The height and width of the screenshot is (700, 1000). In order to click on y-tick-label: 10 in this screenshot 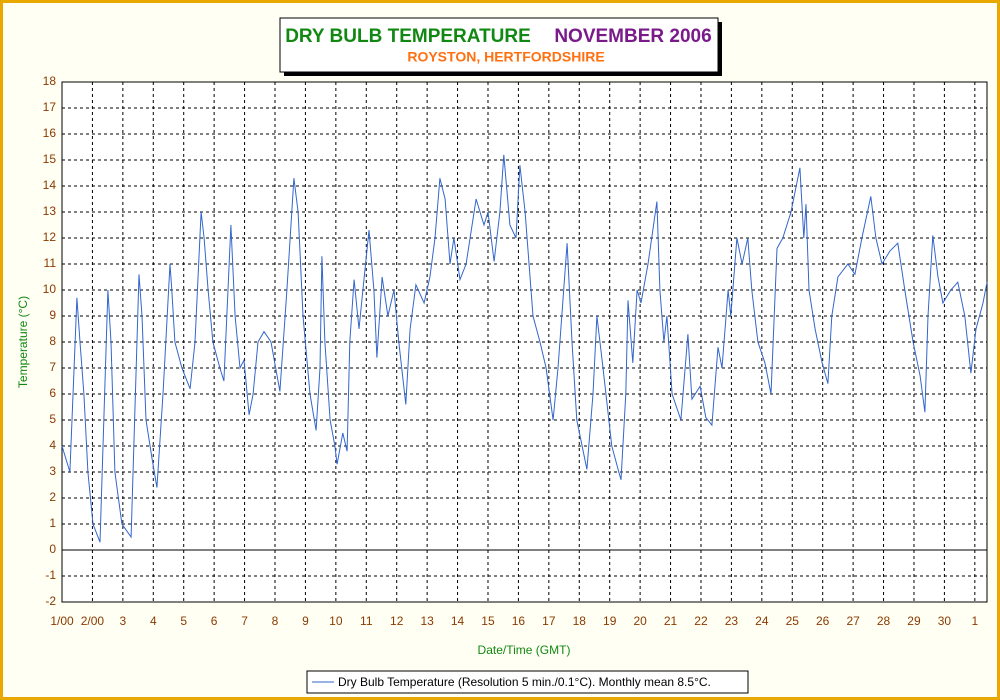, I will do `click(50, 289)`.